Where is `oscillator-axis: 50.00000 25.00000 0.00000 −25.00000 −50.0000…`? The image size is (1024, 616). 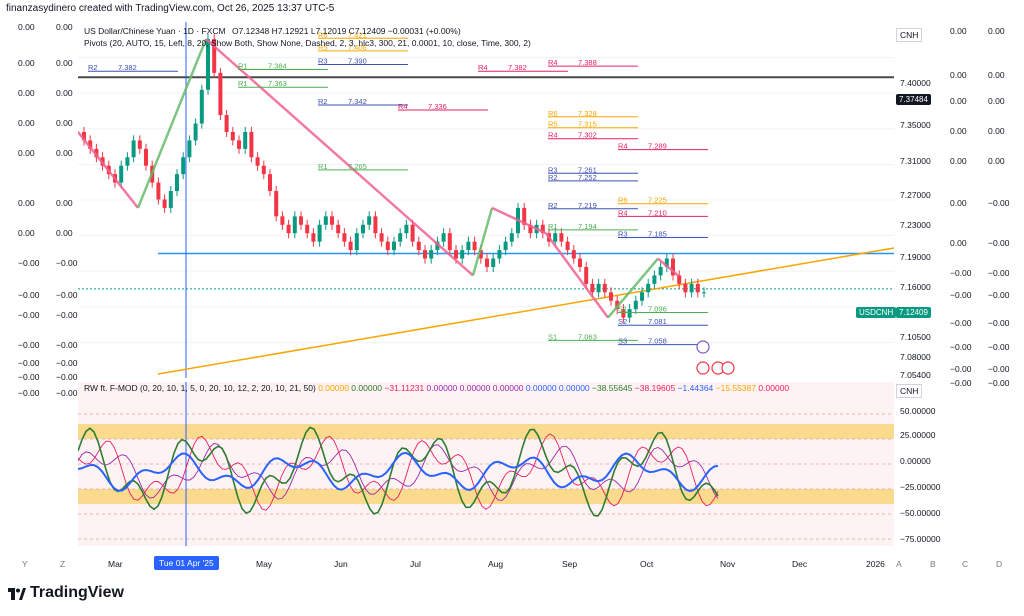 oscillator-axis: 50.00000 25.00000 0.00000 −25.00000 −50.0000… is located at coordinates (928, 464).